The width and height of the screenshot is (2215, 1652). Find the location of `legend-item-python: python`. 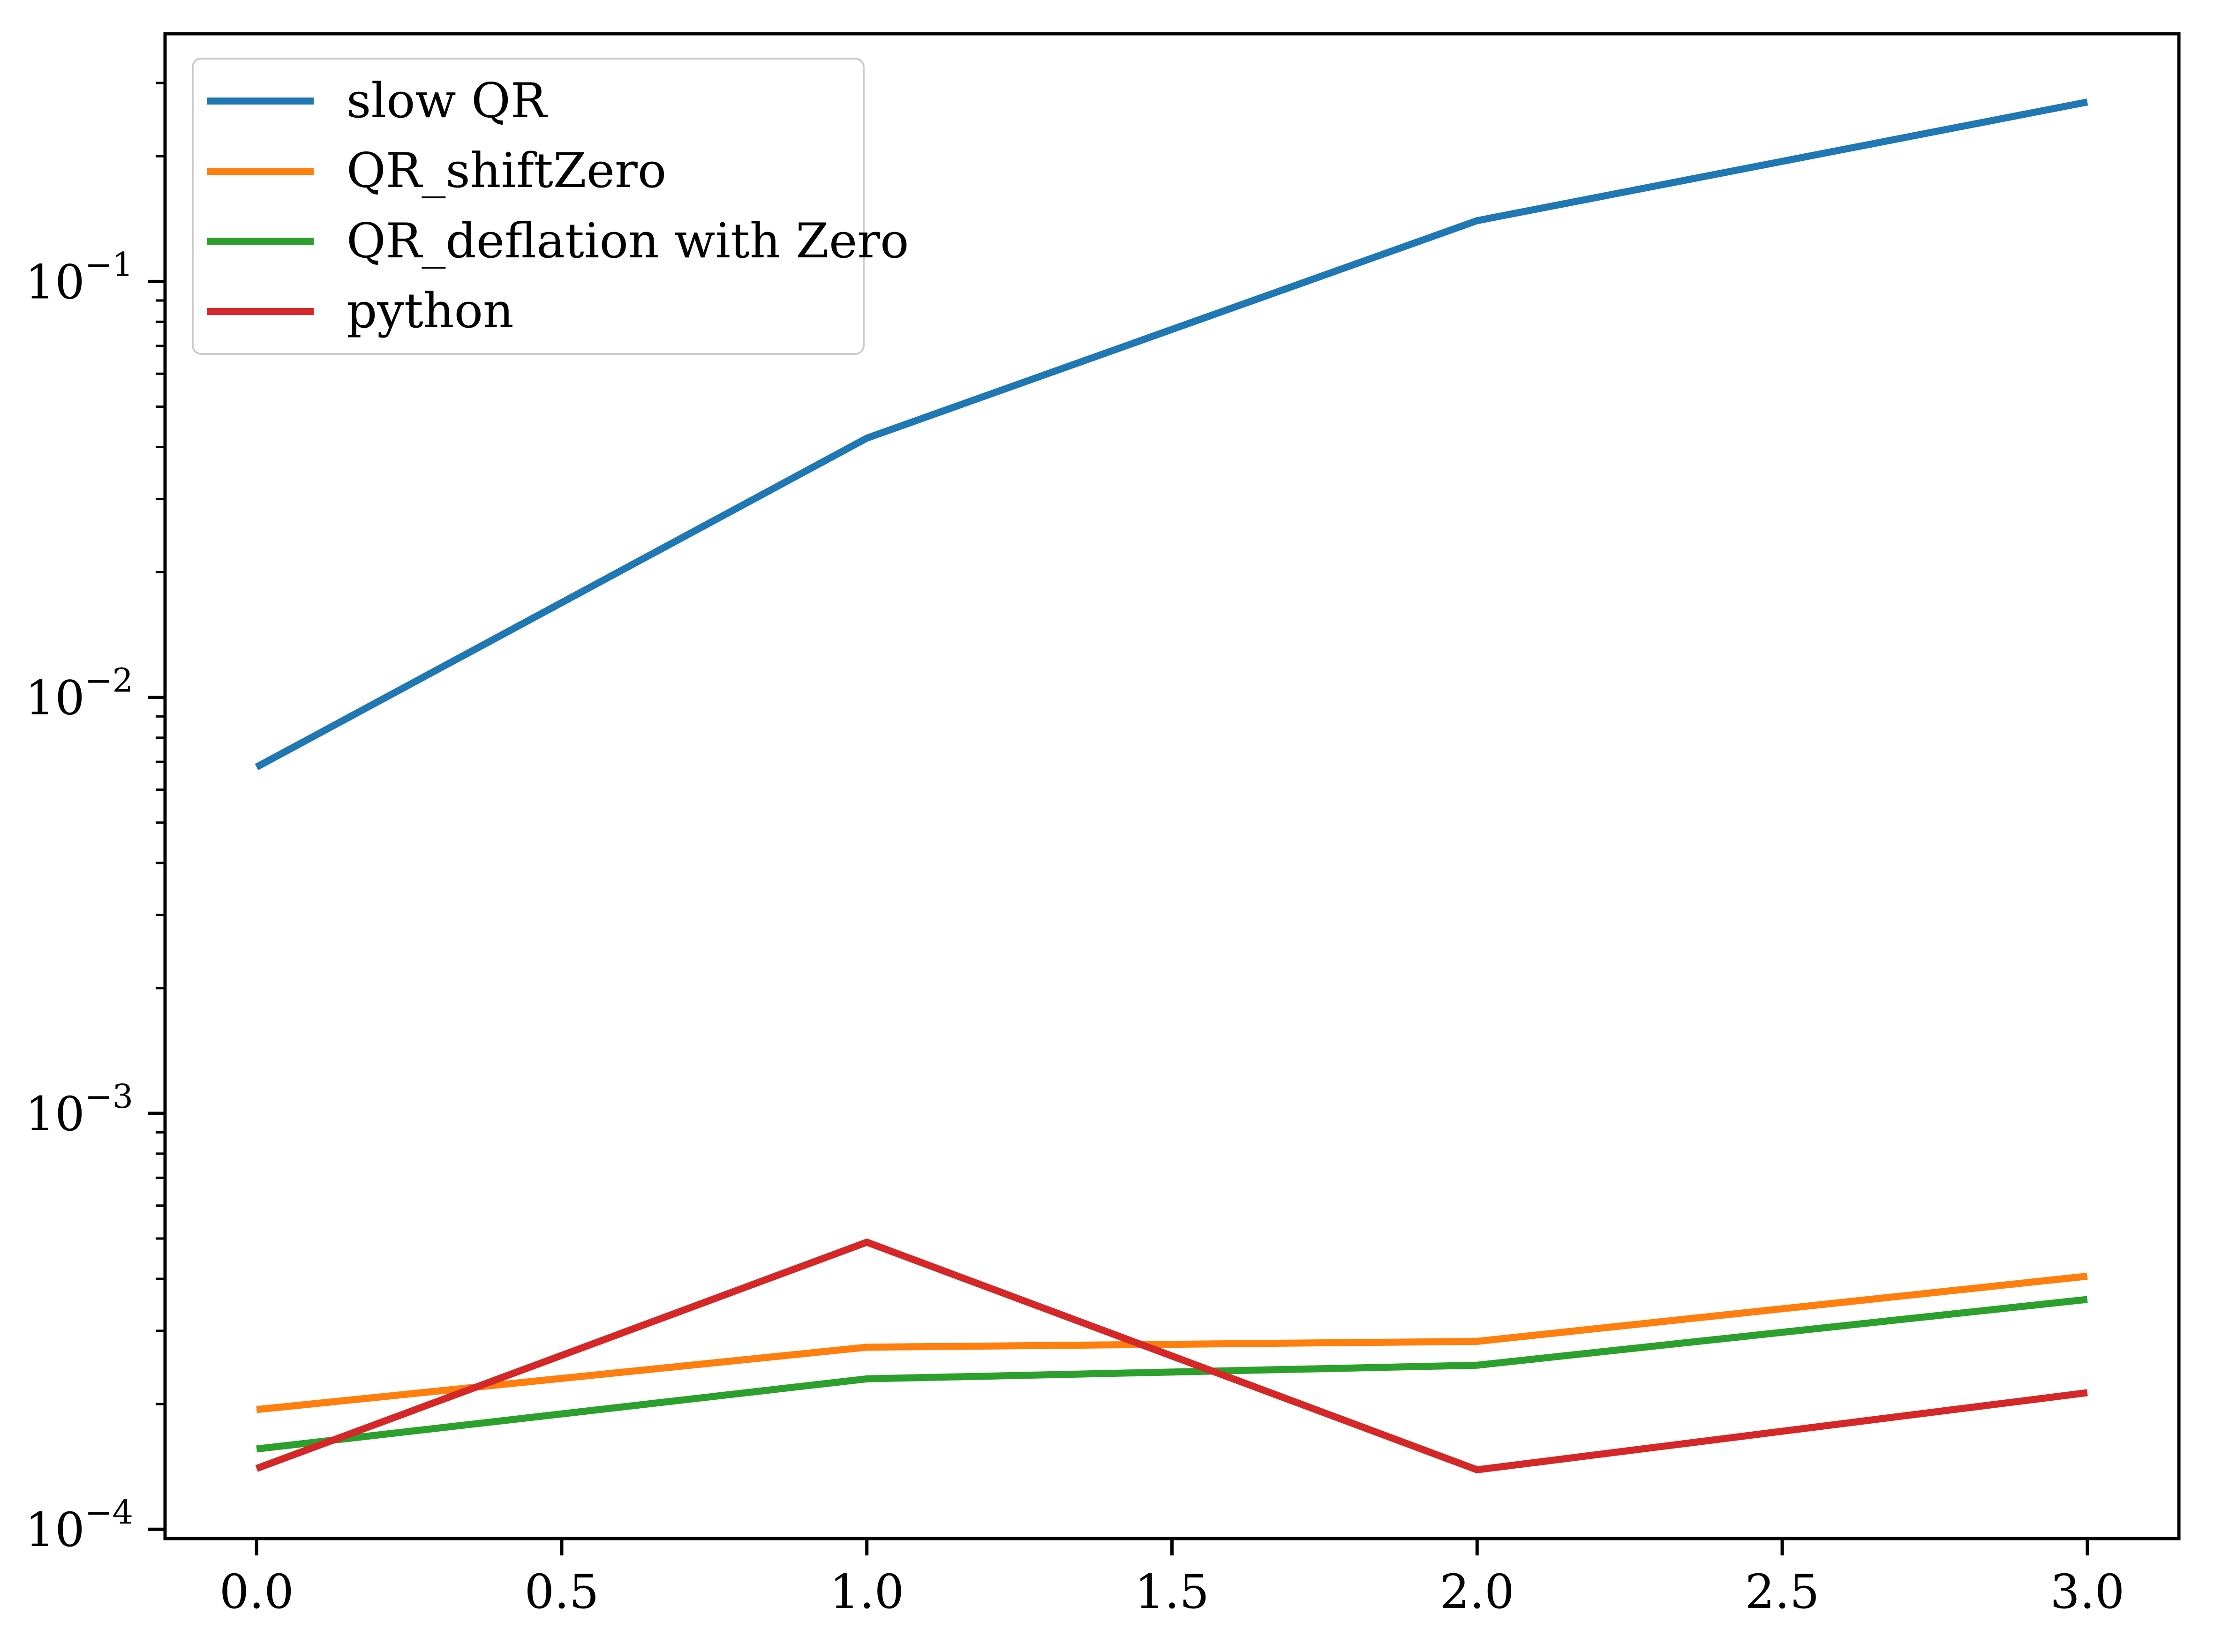

legend-item-python: python is located at coordinates (530, 311).